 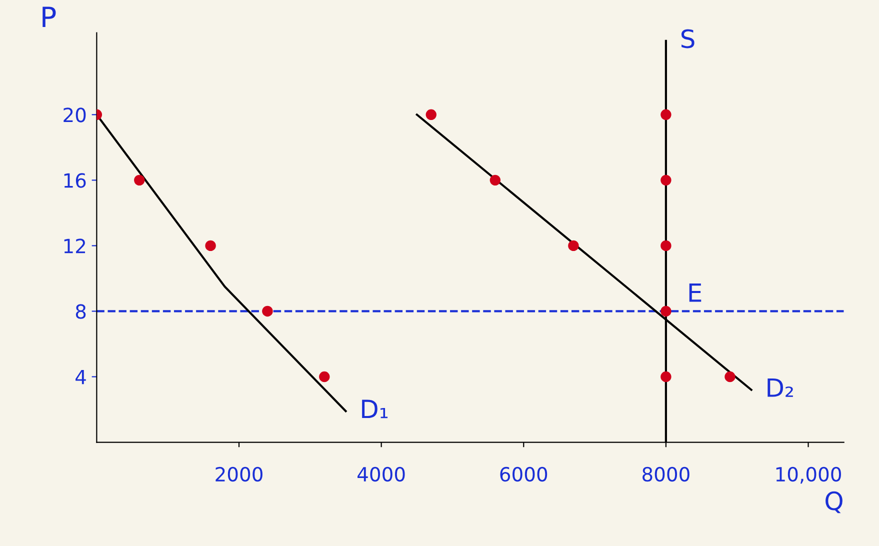 I want to click on series-label: D₂, so click(x=780, y=387).